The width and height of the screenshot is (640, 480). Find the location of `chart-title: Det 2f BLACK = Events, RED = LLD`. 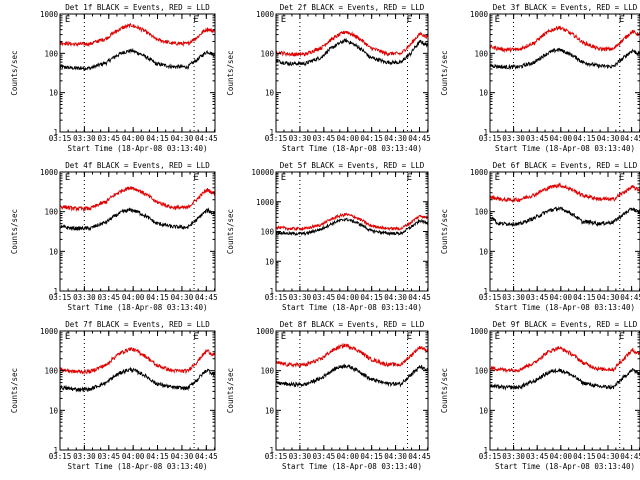

chart-title: Det 2f BLACK = Events, RED = LLD is located at coordinates (352, 7).